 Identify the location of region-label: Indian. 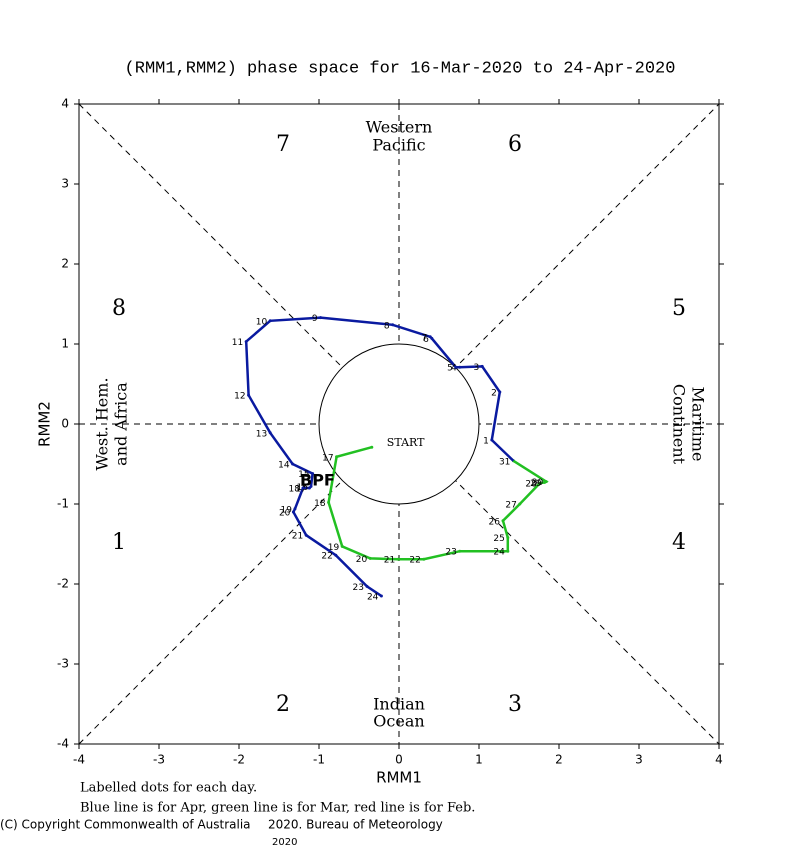
(399, 704).